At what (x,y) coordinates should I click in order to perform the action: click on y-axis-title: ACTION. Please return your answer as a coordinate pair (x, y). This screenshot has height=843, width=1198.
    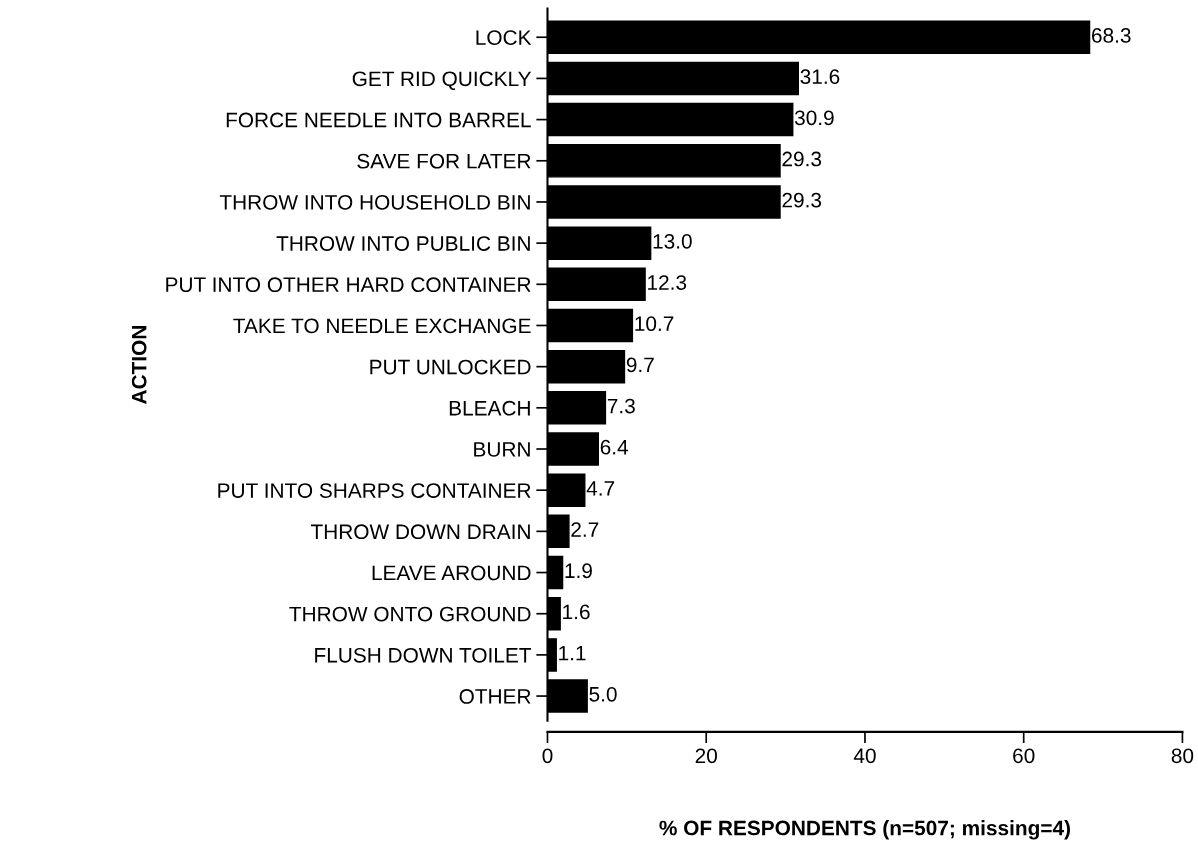
    Looking at the image, I should click on (139, 365).